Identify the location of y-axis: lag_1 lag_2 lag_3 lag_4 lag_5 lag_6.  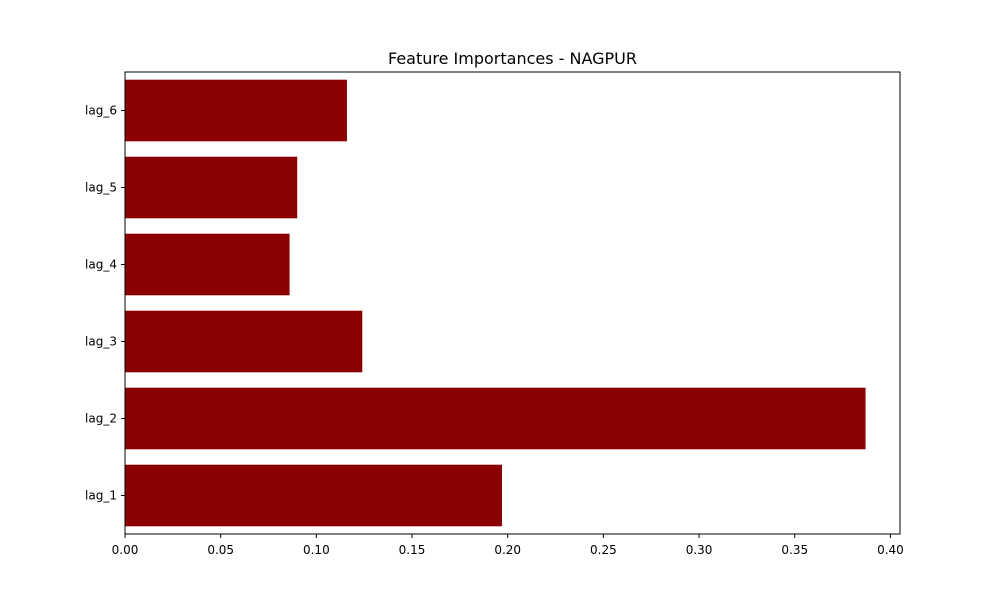
(105, 303).